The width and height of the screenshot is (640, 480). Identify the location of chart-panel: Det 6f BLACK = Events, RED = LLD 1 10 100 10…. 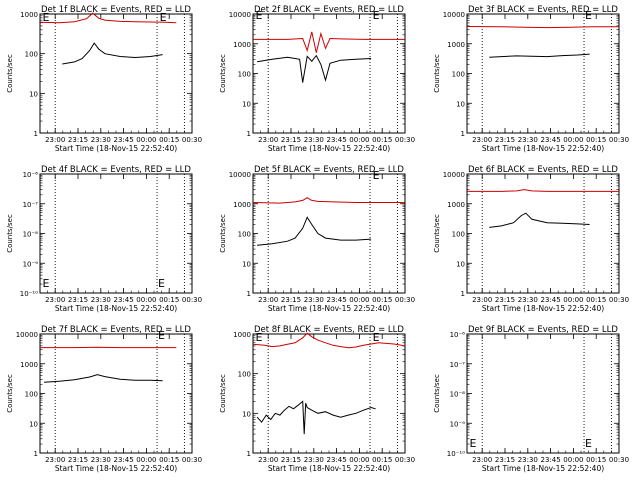
(531, 239).